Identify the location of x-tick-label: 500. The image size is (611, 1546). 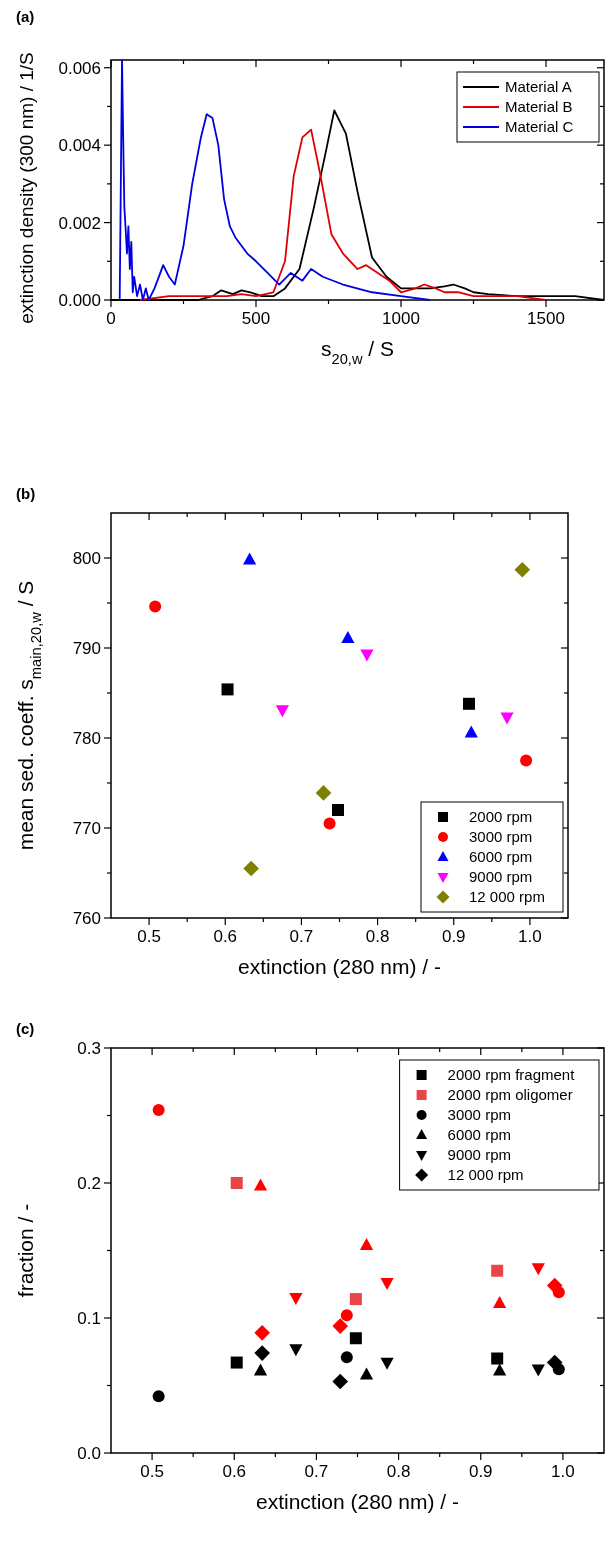
(256, 318).